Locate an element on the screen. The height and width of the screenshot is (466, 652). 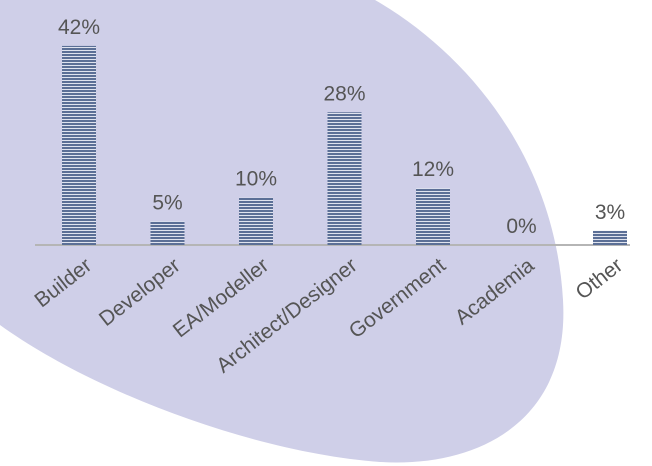
data-label: 10% is located at coordinates (256, 179).